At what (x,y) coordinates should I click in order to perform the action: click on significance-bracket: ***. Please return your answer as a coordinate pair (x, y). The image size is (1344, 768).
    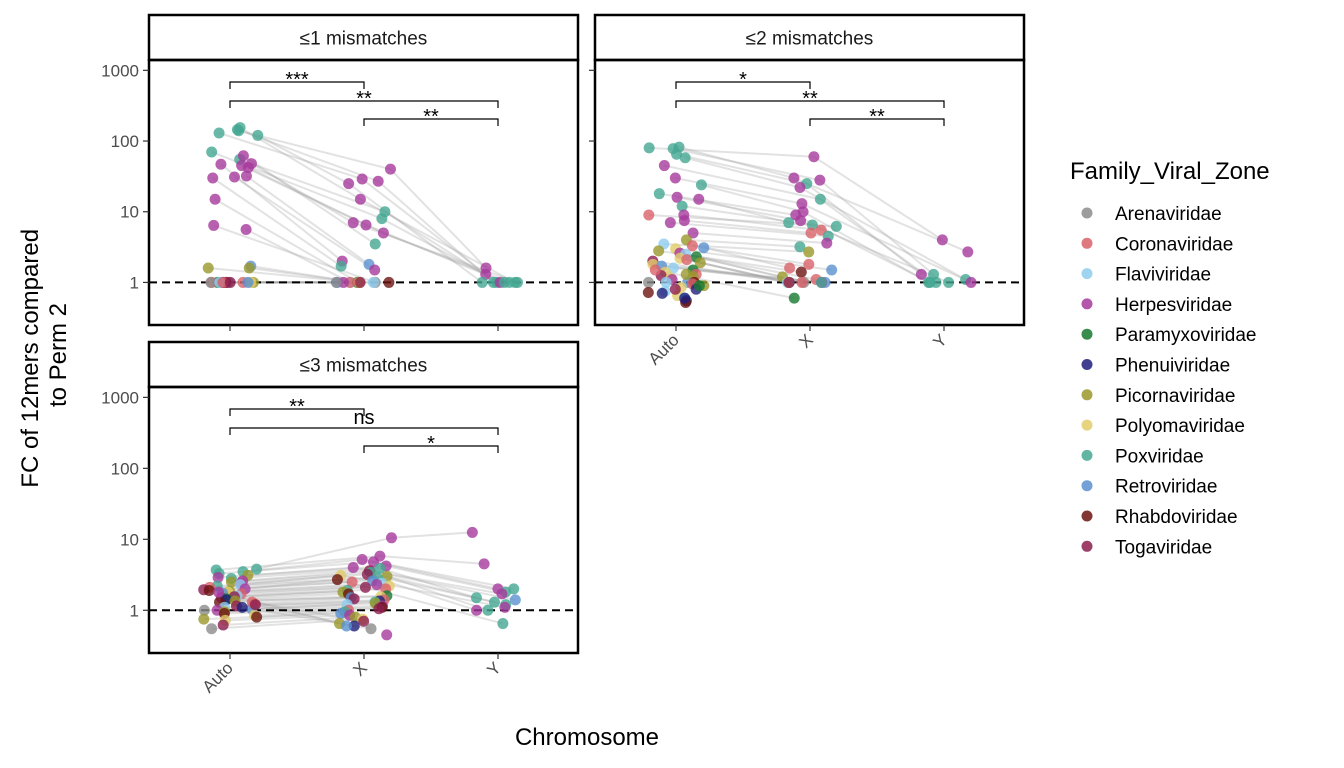
    Looking at the image, I should click on (297, 80).